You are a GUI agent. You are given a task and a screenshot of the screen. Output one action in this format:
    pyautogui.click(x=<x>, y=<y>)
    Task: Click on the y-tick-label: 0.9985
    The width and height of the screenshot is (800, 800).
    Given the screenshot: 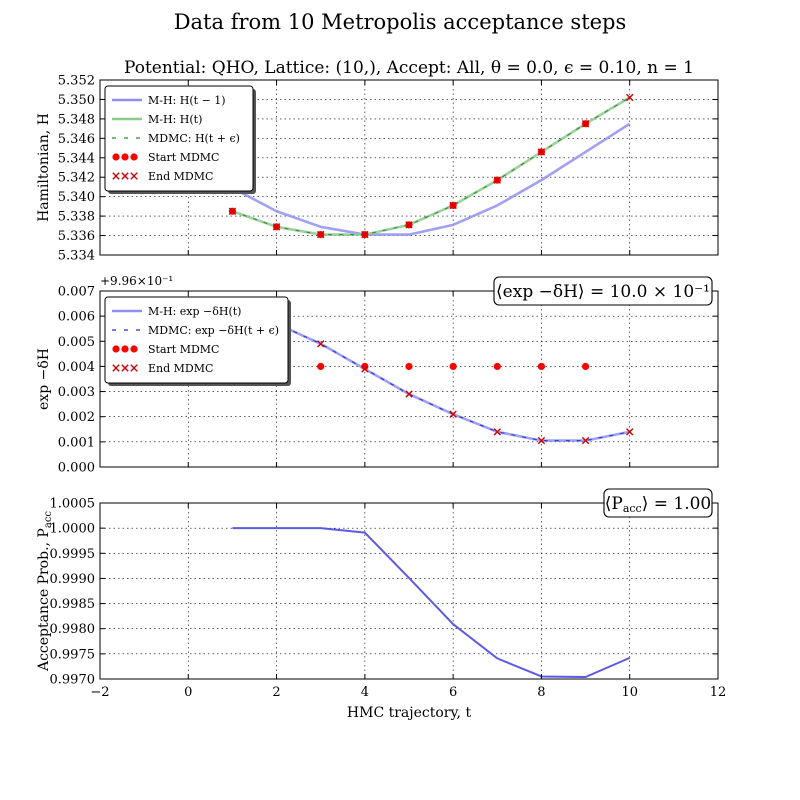 What is the action you would take?
    pyautogui.click(x=73, y=604)
    